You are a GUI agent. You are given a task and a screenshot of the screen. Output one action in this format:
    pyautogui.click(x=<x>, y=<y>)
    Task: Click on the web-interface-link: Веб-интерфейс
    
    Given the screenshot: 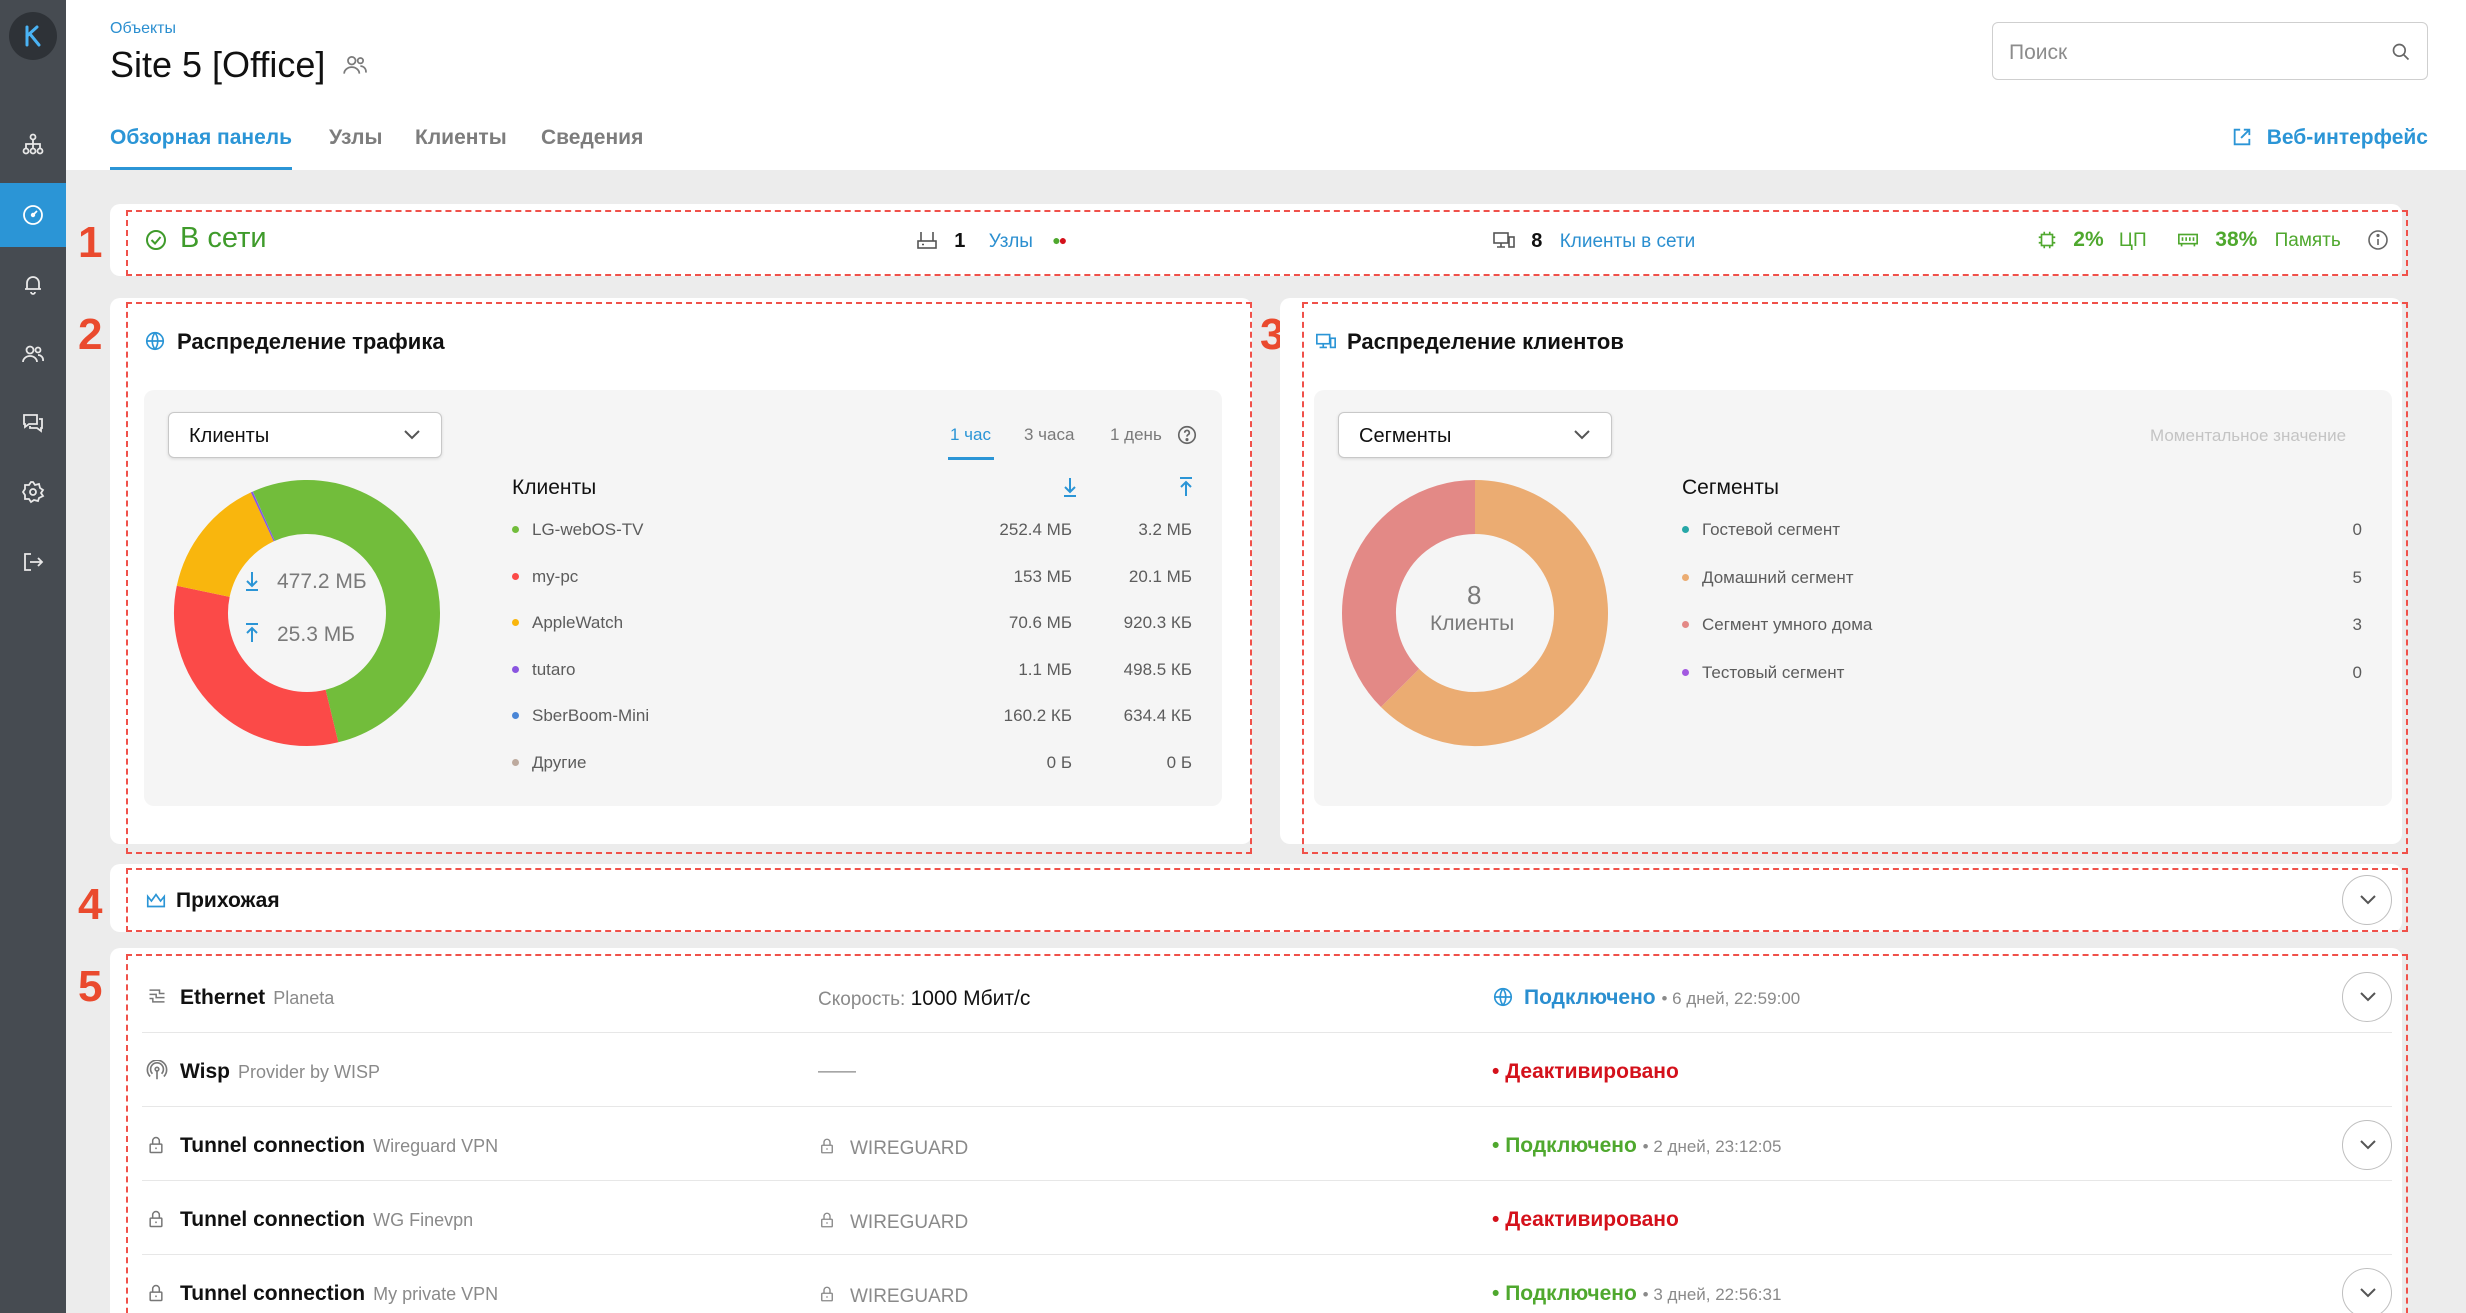 What is the action you would take?
    pyautogui.click(x=2330, y=138)
    